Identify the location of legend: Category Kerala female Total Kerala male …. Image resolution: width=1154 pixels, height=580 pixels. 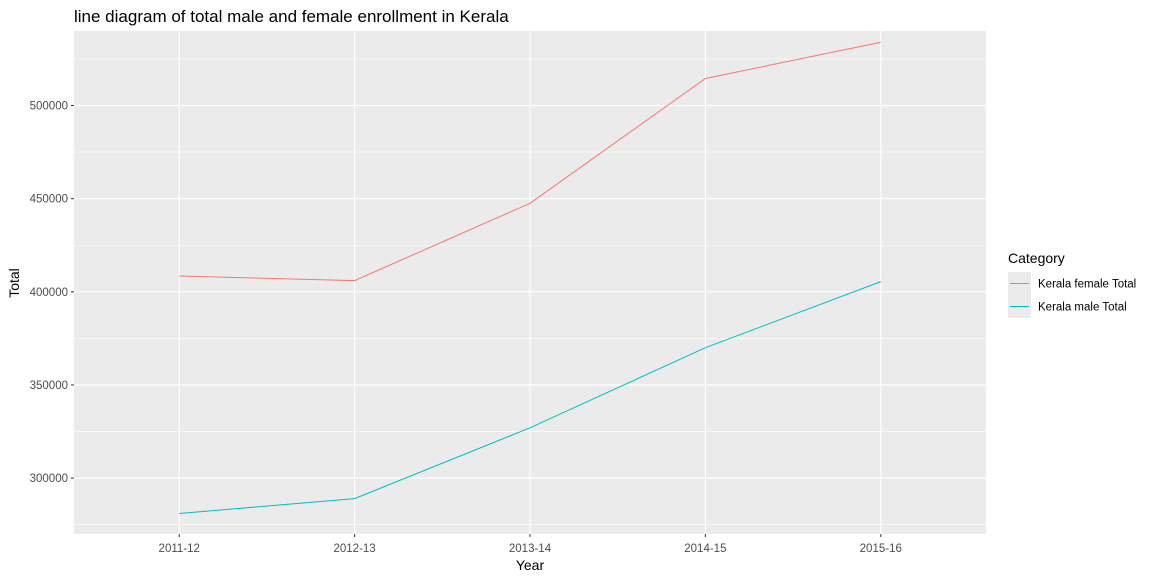
(1072, 284).